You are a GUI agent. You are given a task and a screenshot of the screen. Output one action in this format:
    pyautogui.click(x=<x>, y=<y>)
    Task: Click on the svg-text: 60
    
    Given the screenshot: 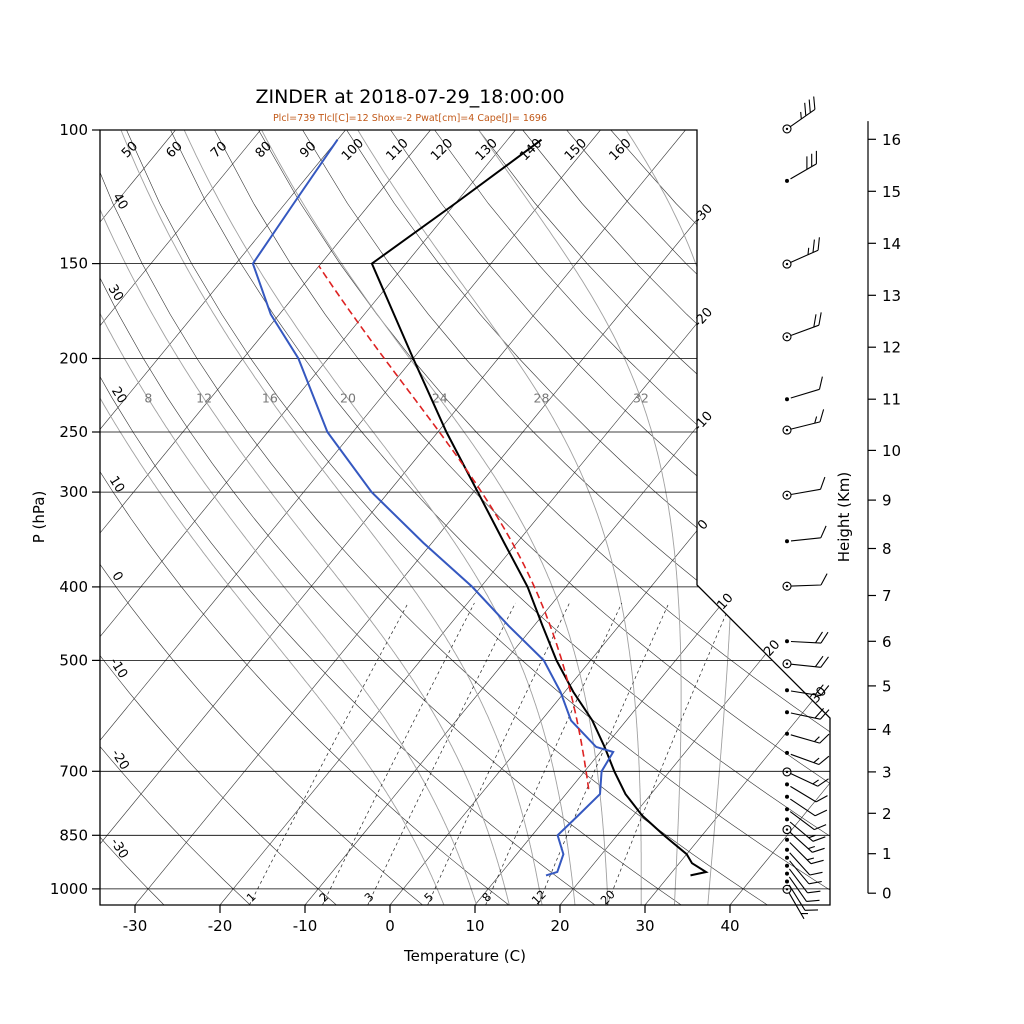 What is the action you would take?
    pyautogui.click(x=175, y=150)
    